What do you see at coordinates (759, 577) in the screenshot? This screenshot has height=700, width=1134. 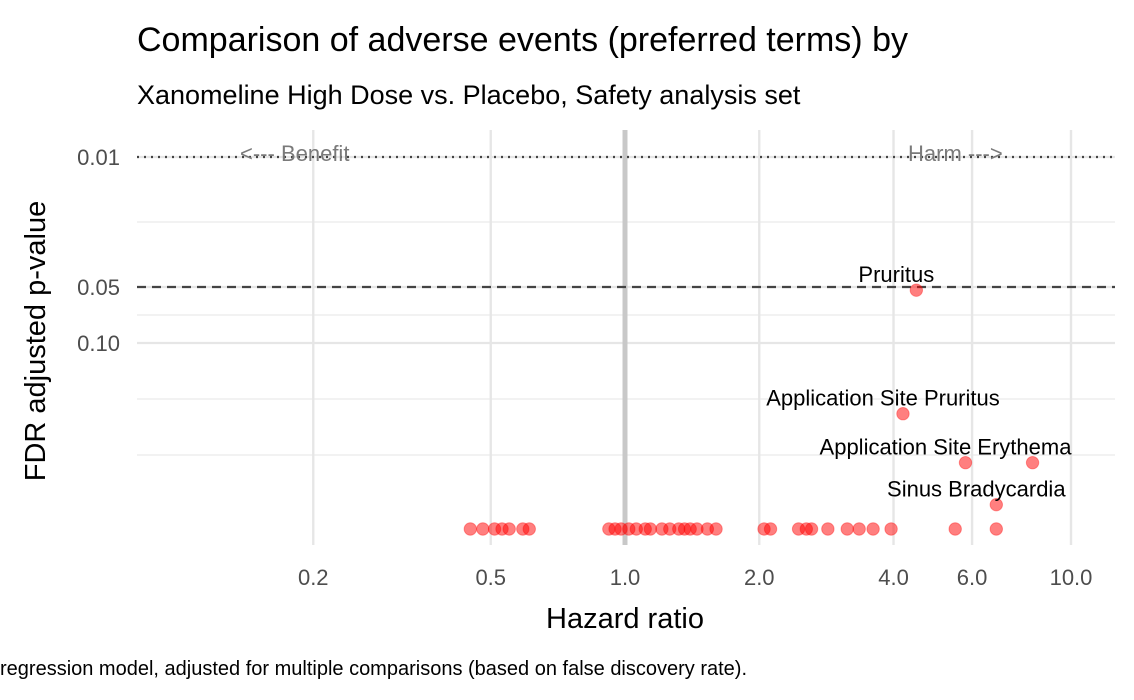 I see `x-tick-label-3: 2.0` at bounding box center [759, 577].